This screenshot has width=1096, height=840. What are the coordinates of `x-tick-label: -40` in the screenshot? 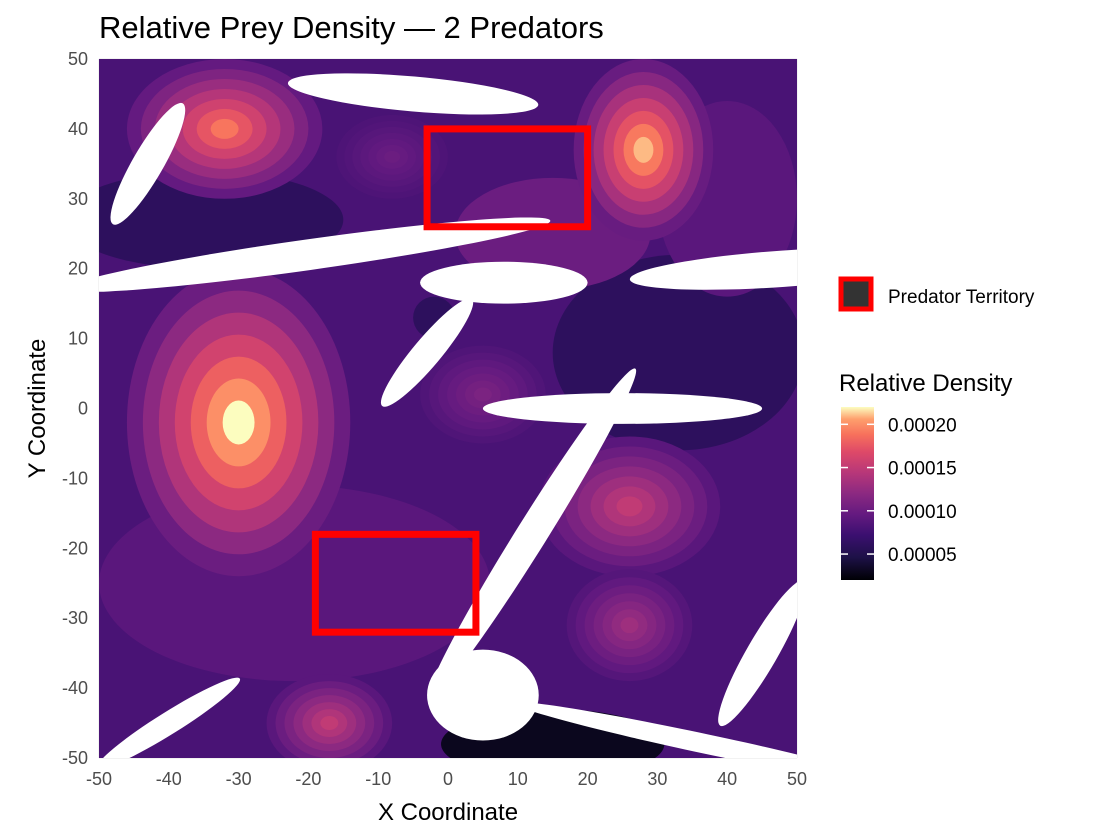 It's located at (169, 779).